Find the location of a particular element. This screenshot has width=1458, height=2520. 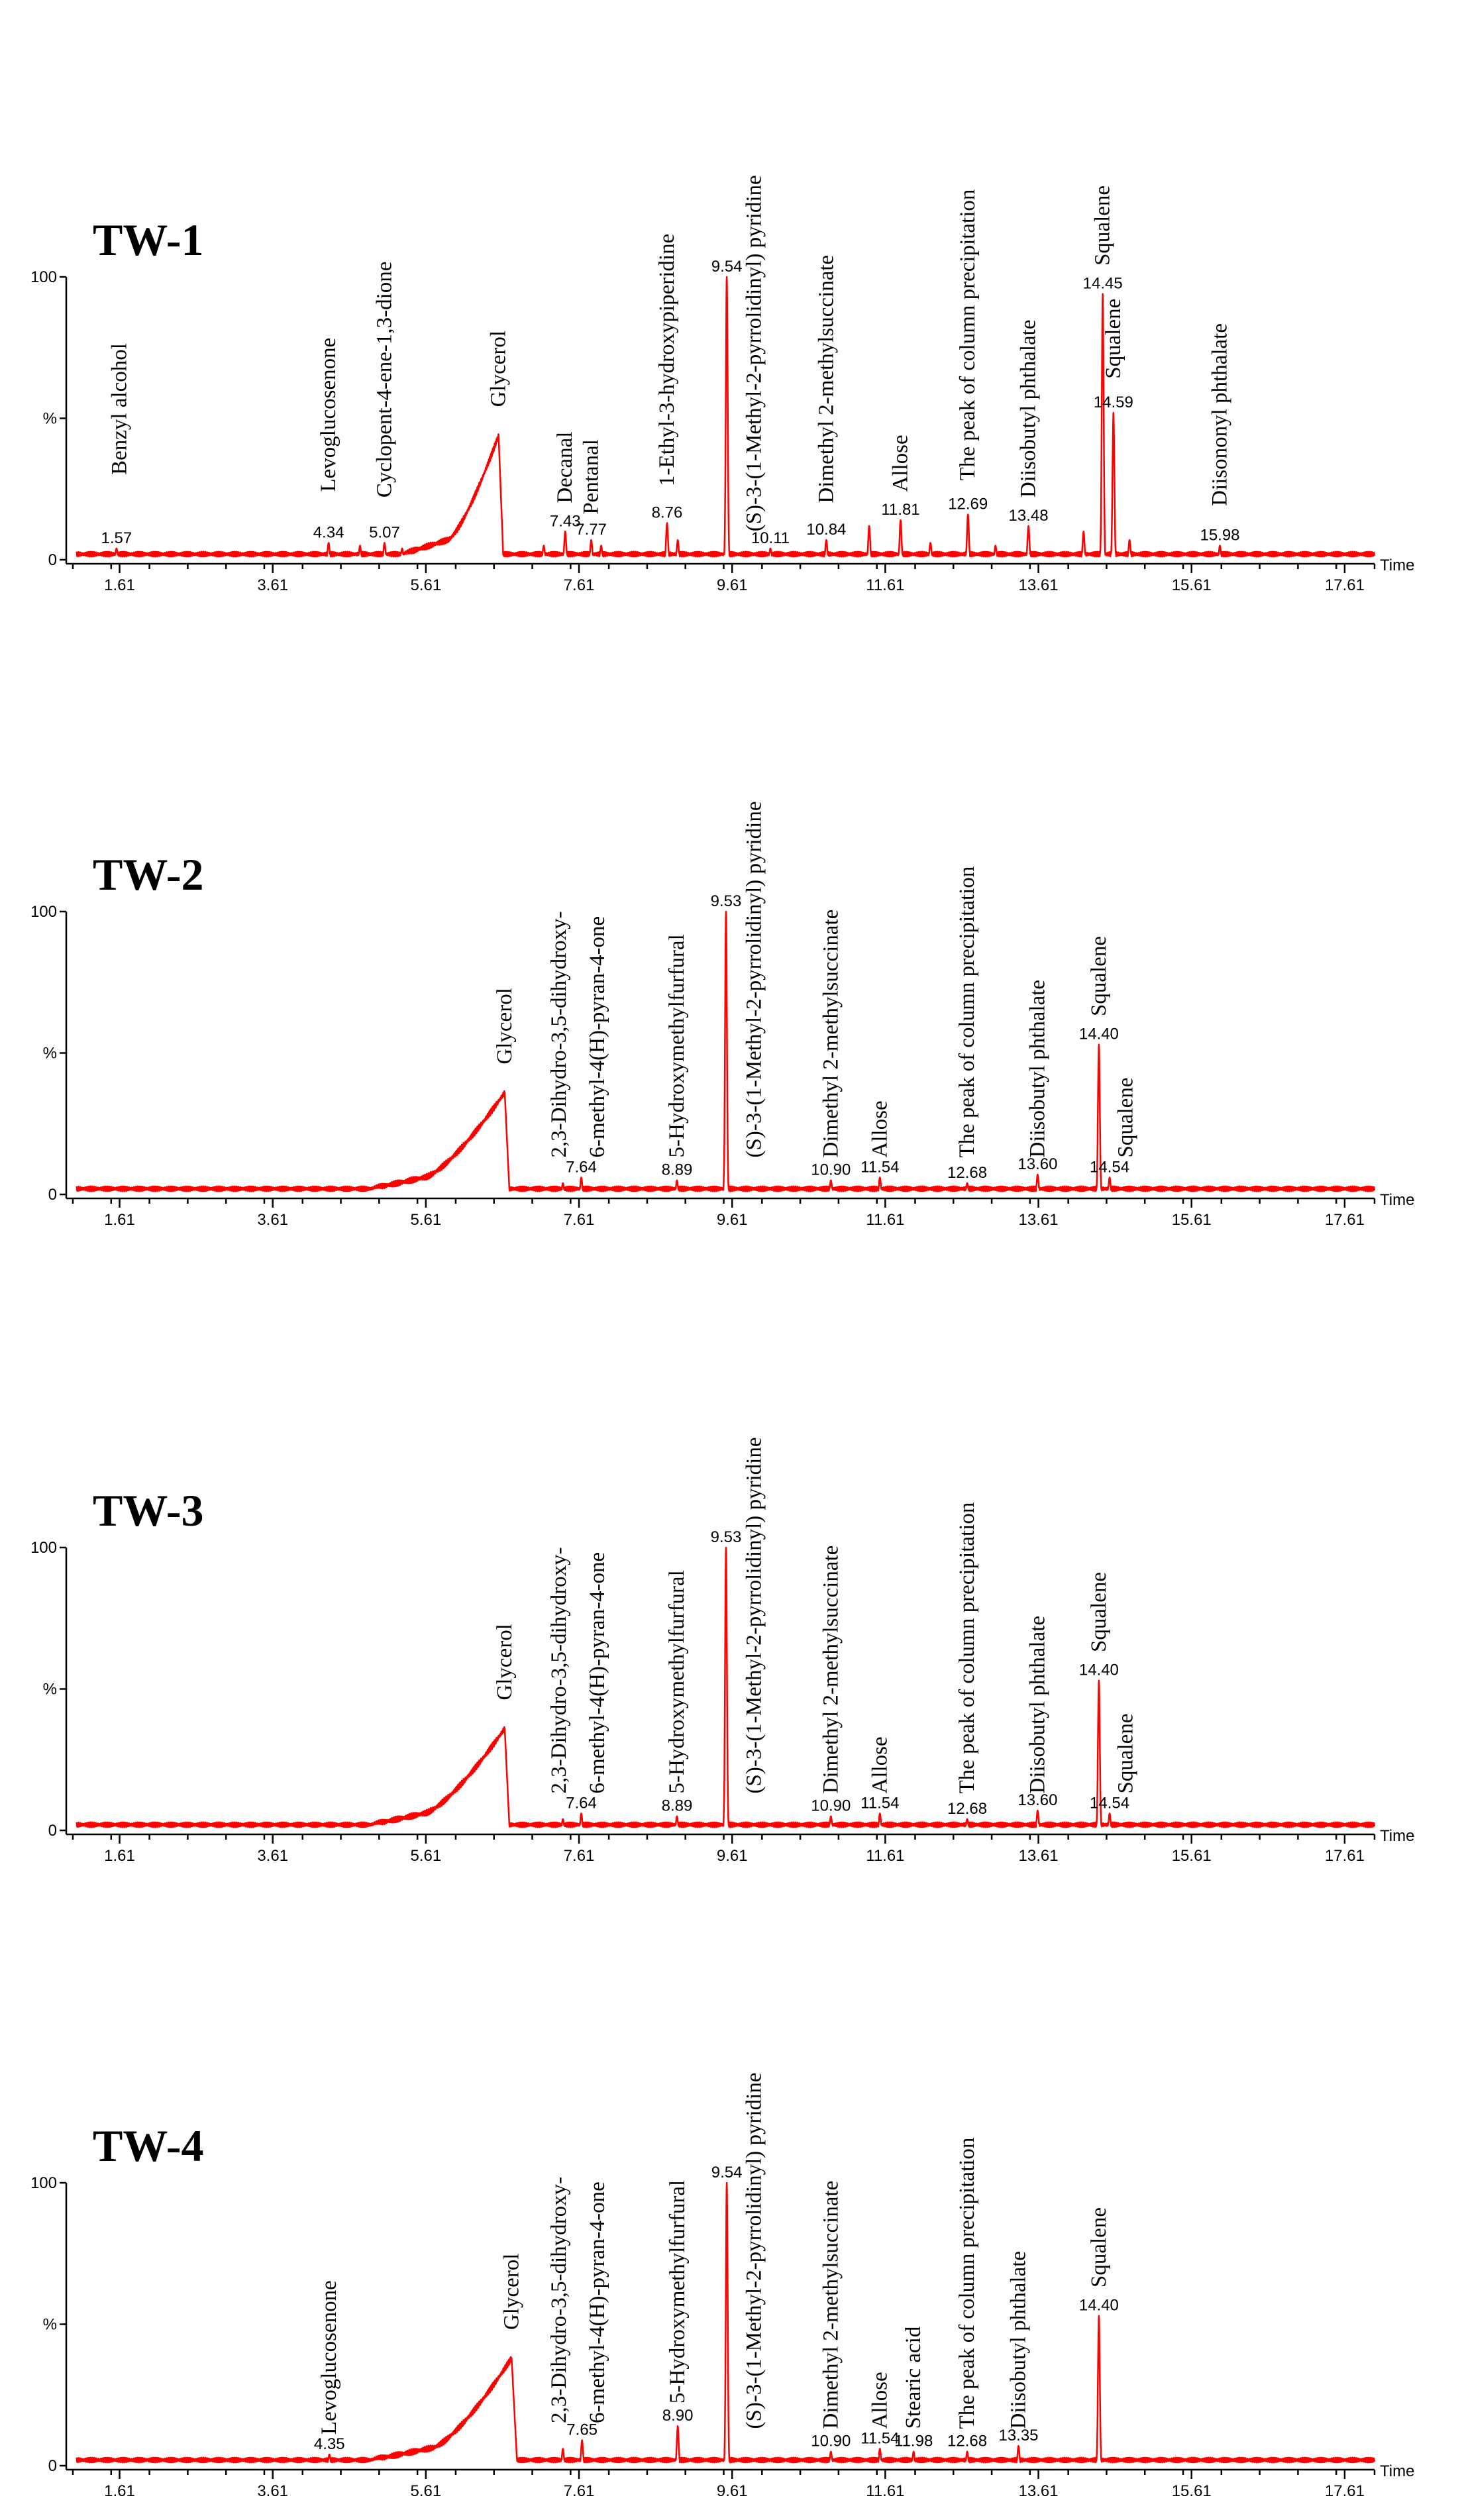

compound-label: 1-Ethyl-3-hydroxypiperidine is located at coordinates (667, 360).